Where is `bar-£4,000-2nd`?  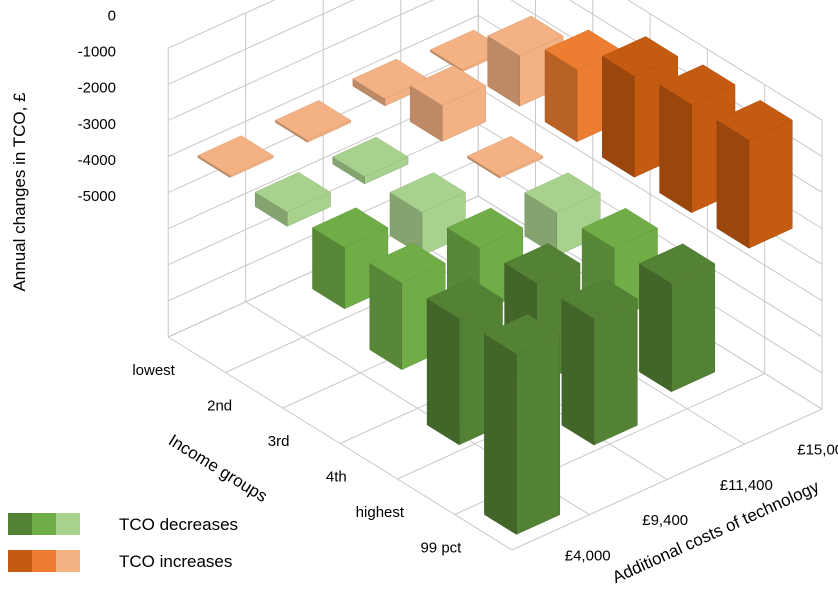 bar-£4,000-2nd is located at coordinates (293, 199).